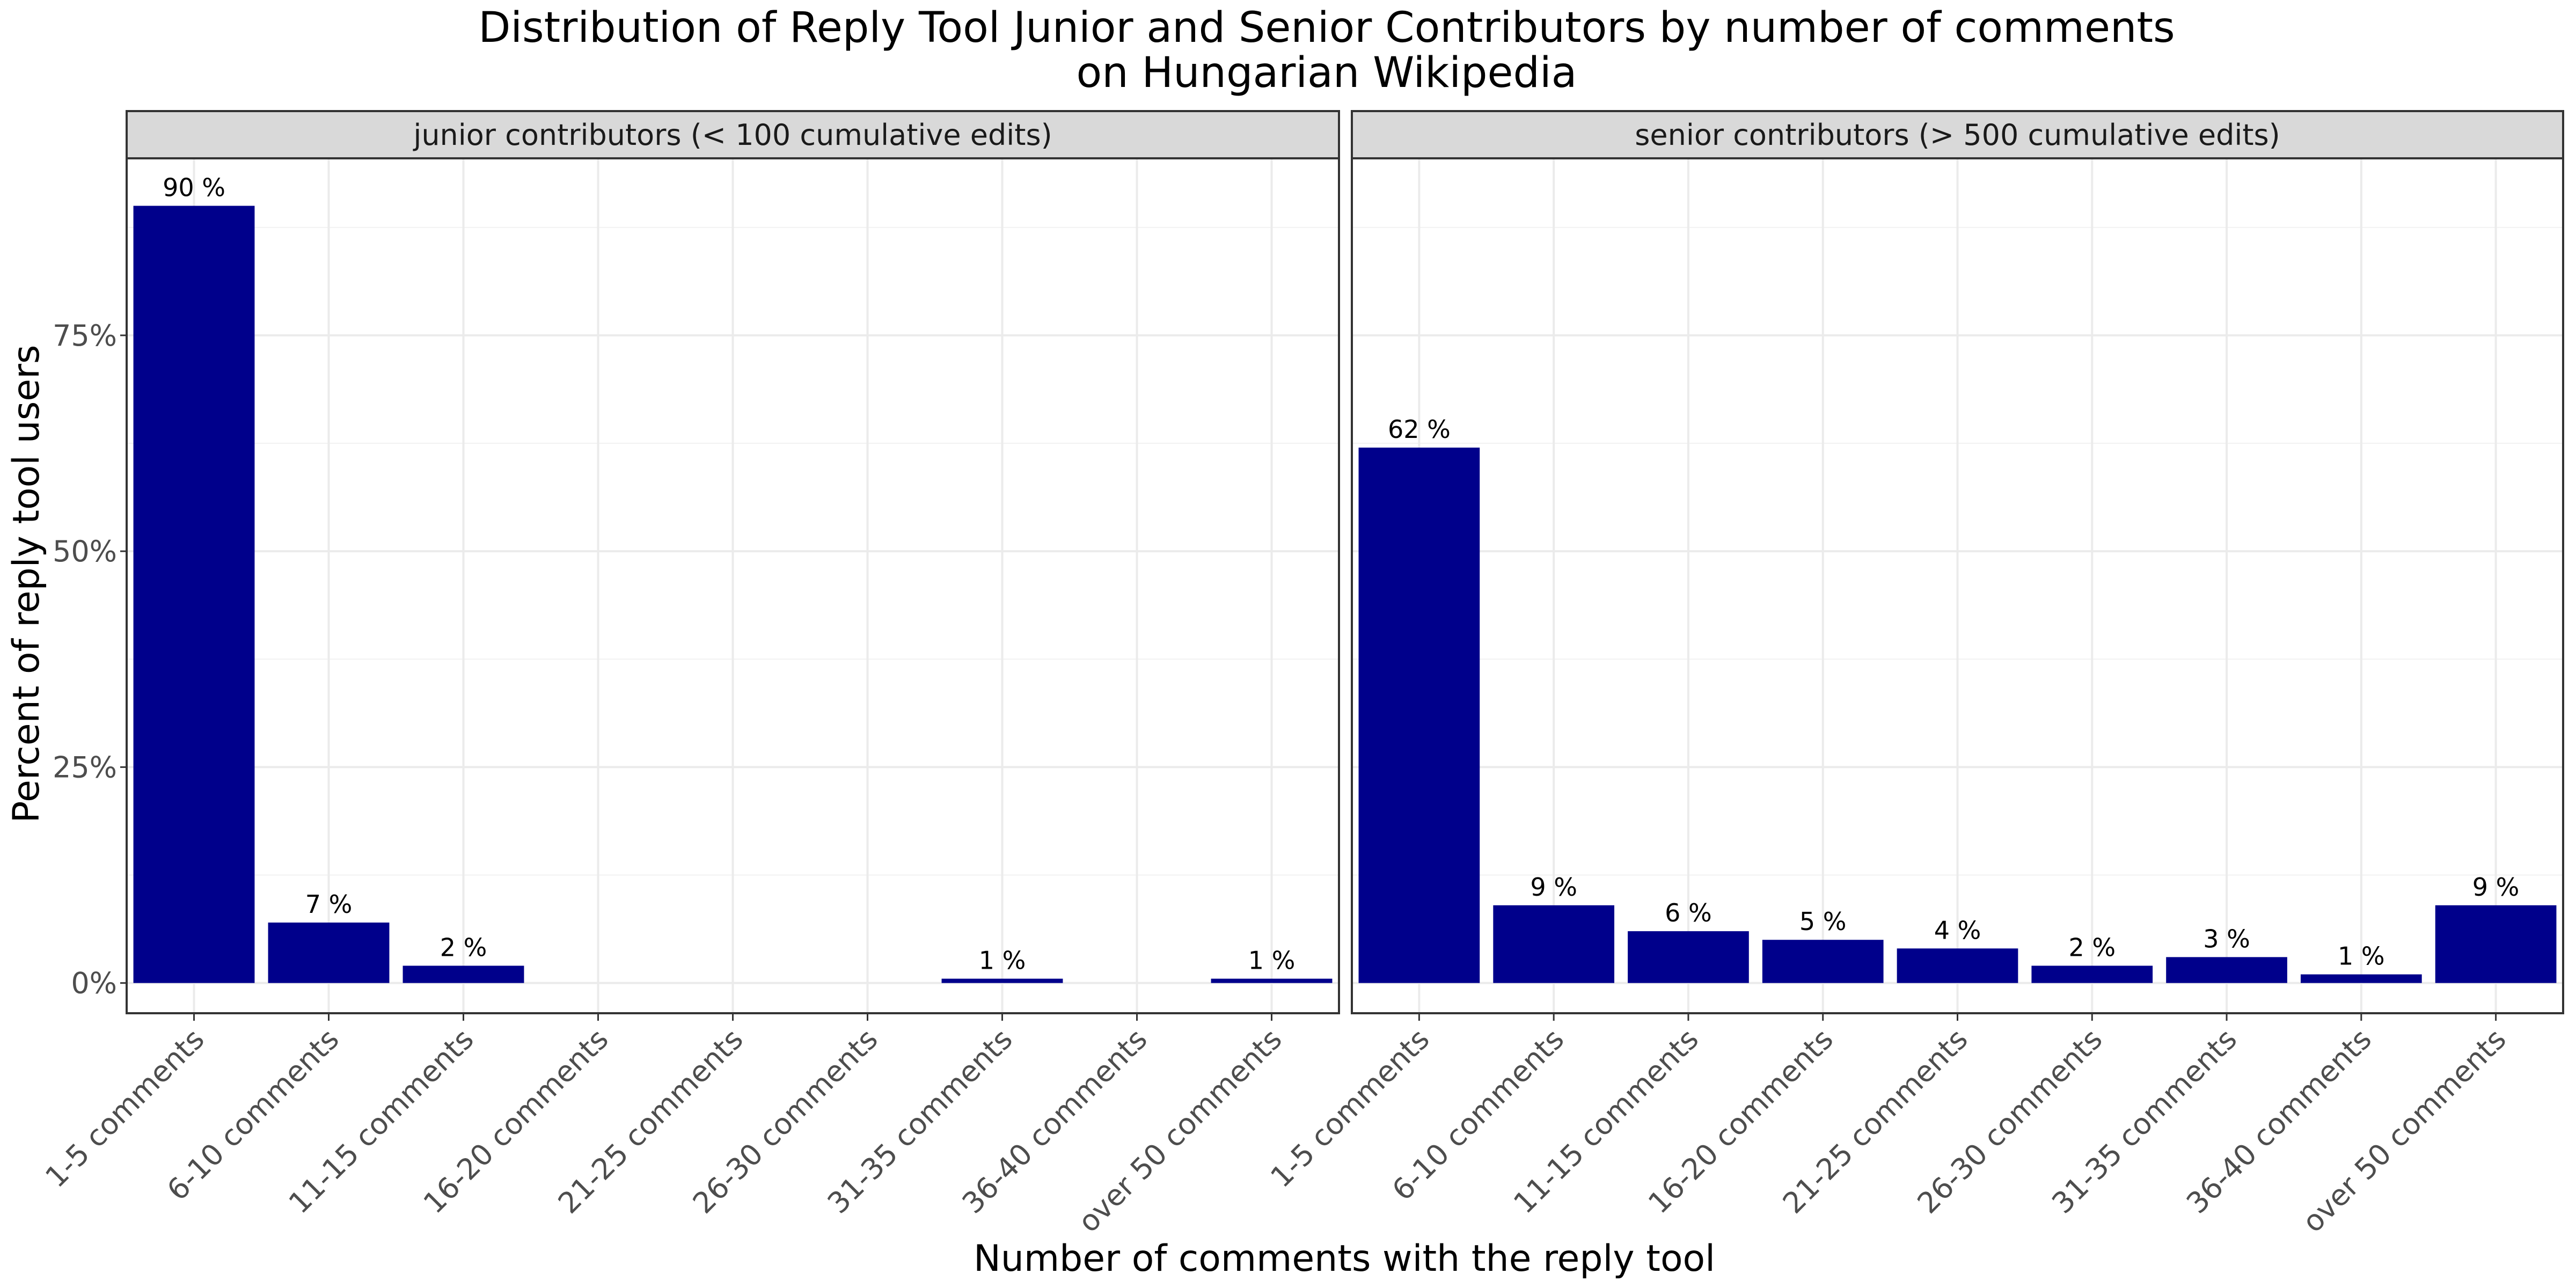 Image resolution: width=2576 pixels, height=1288 pixels. I want to click on bar-value-label: 7 %, so click(329, 904).